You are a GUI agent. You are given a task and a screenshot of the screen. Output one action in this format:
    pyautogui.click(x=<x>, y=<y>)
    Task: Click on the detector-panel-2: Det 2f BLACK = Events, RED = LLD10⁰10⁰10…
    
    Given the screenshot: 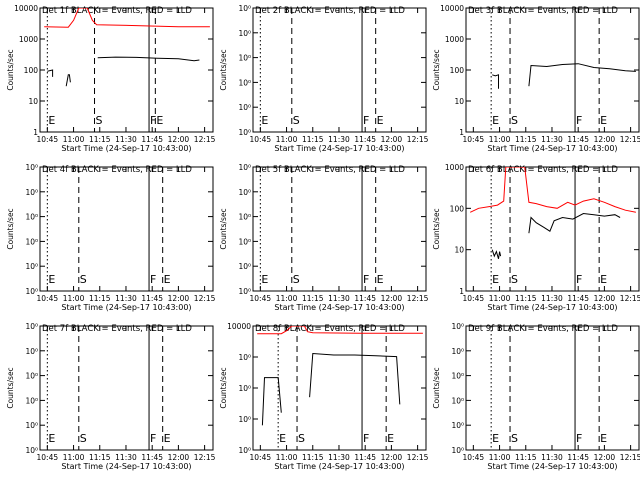 What is the action you would take?
    pyautogui.click(x=324, y=78)
    